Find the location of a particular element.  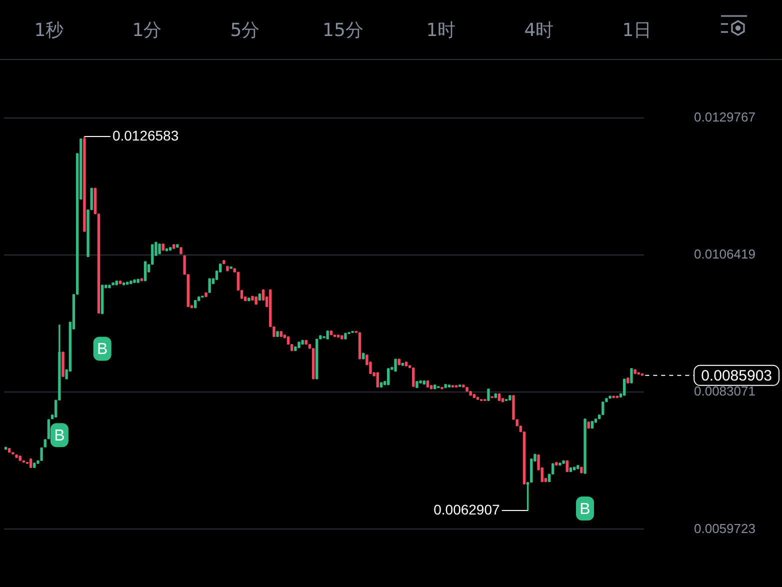

text: 1秒 is located at coordinates (49, 30).